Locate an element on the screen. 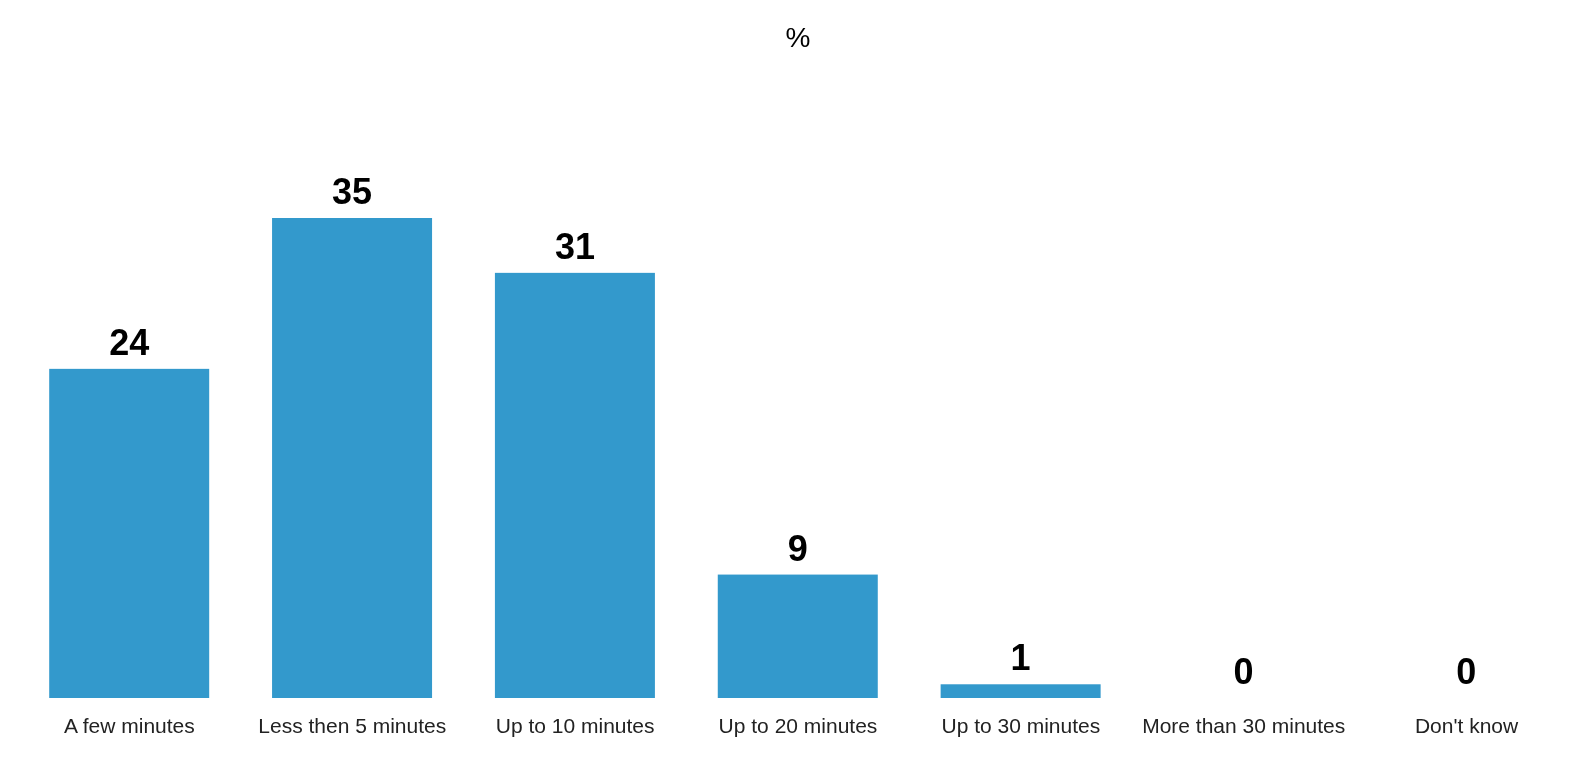  x-tick-label: A few minutes is located at coordinates (129, 725).